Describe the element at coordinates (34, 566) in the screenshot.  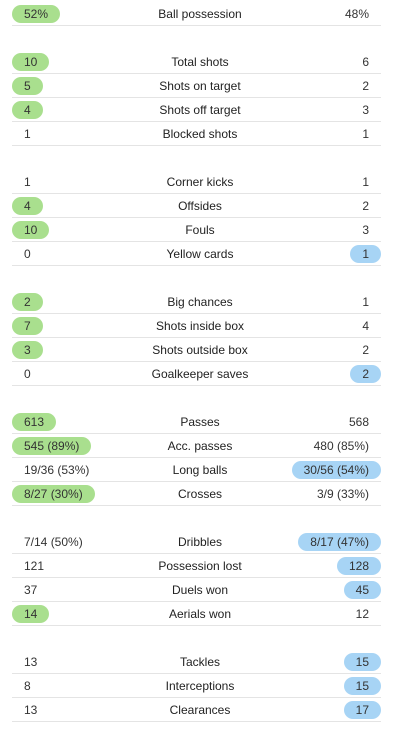
I see `home-value: 121` at that location.